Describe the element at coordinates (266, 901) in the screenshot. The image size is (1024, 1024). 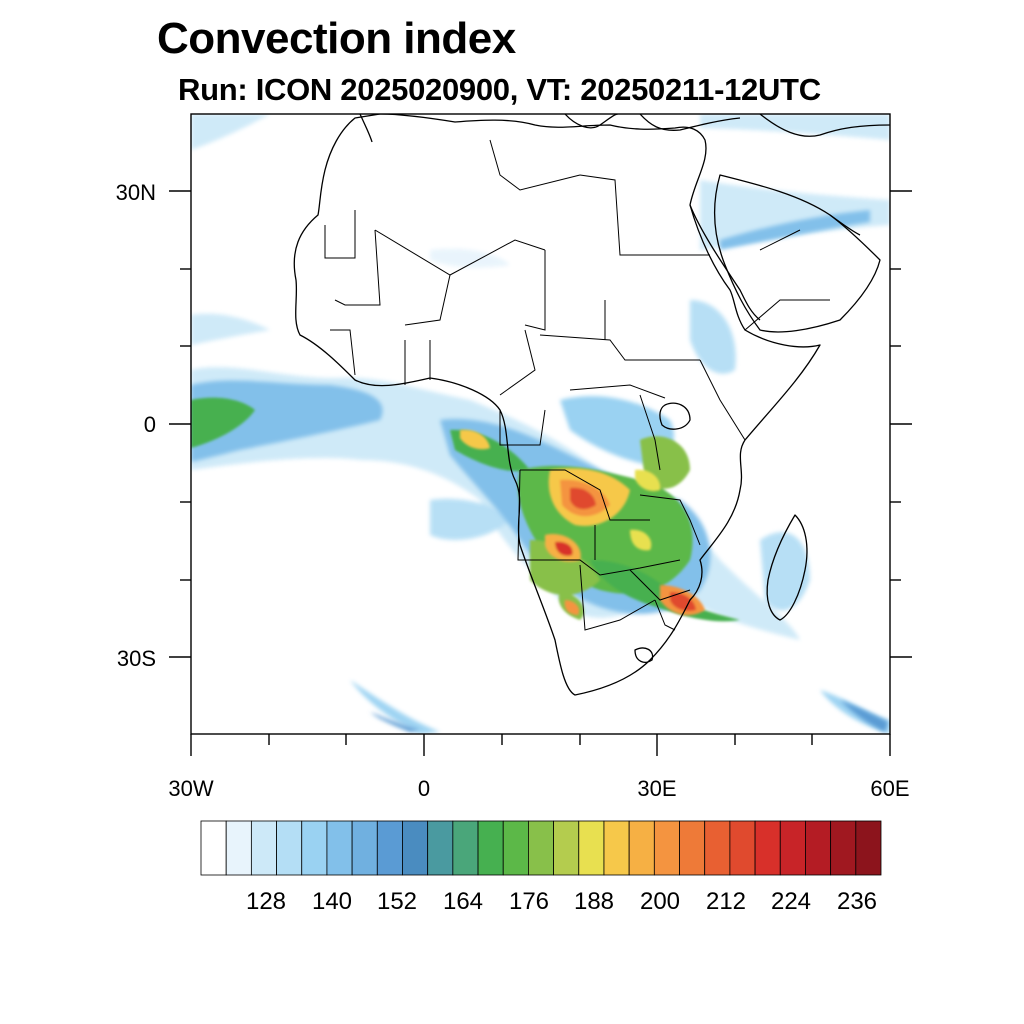
I see `colorbar-label: 128` at that location.